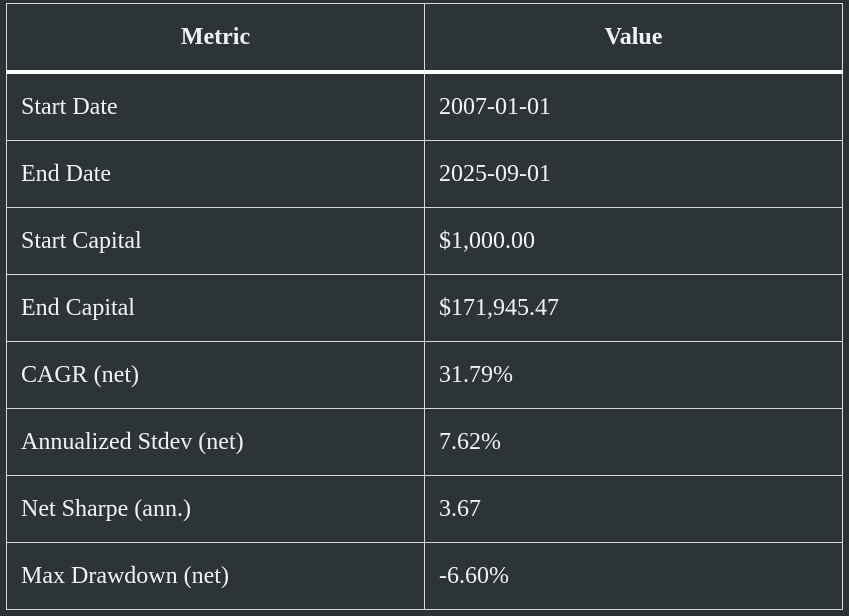 The height and width of the screenshot is (616, 849). I want to click on table-row: CAGR (net) 31.79%, so click(424, 375).